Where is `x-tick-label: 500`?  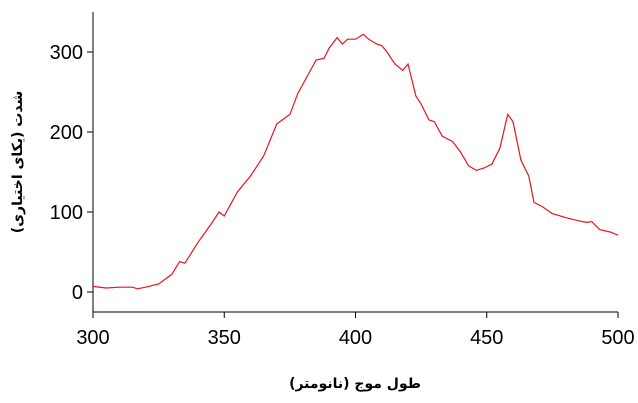
x-tick-label: 500 is located at coordinates (617, 338).